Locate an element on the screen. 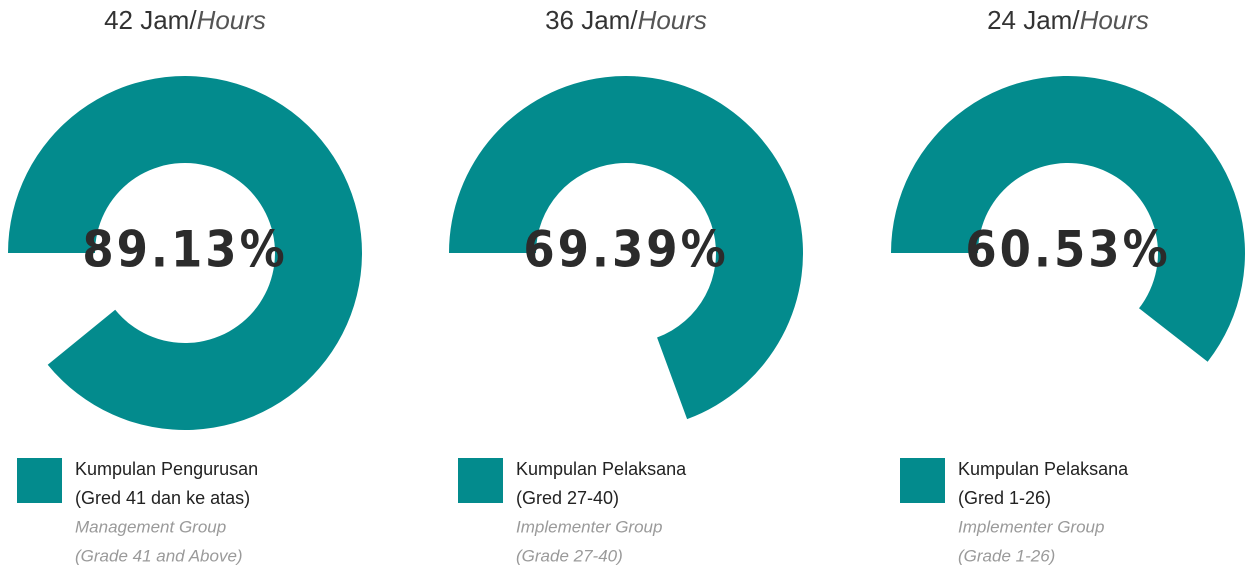 The width and height of the screenshot is (1247, 580). legend-label-en: (Grade 41 and Above) is located at coordinates (159, 555).